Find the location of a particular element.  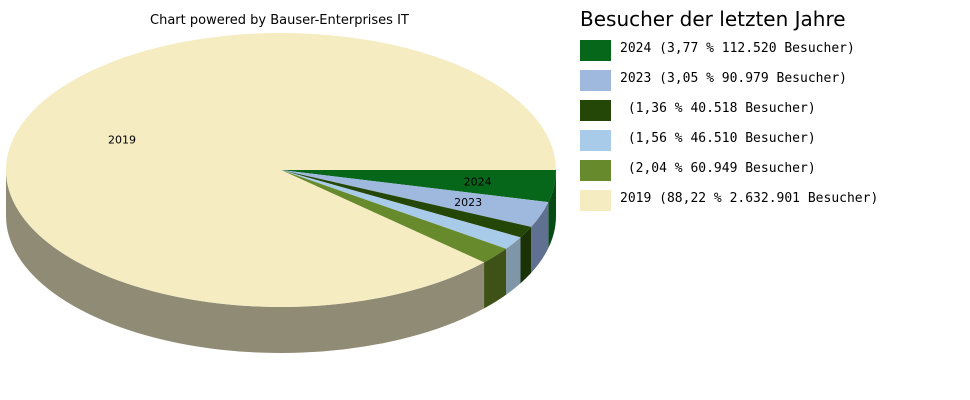

legend-title: Besucher der letzten Jahre is located at coordinates (713, 19).